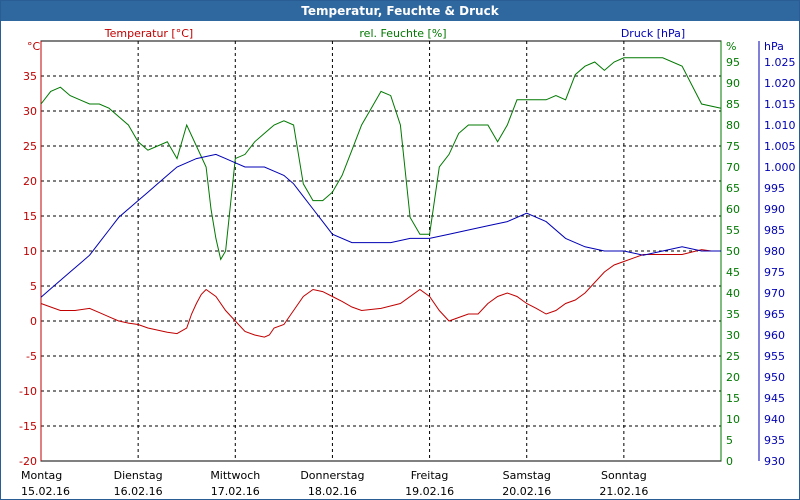  I want to click on unit-right-pressure: hPa, so click(774, 46).